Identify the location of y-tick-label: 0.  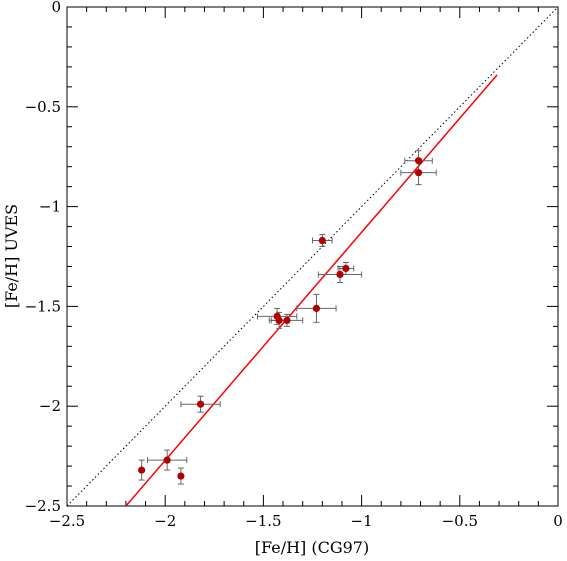
(56, 8).